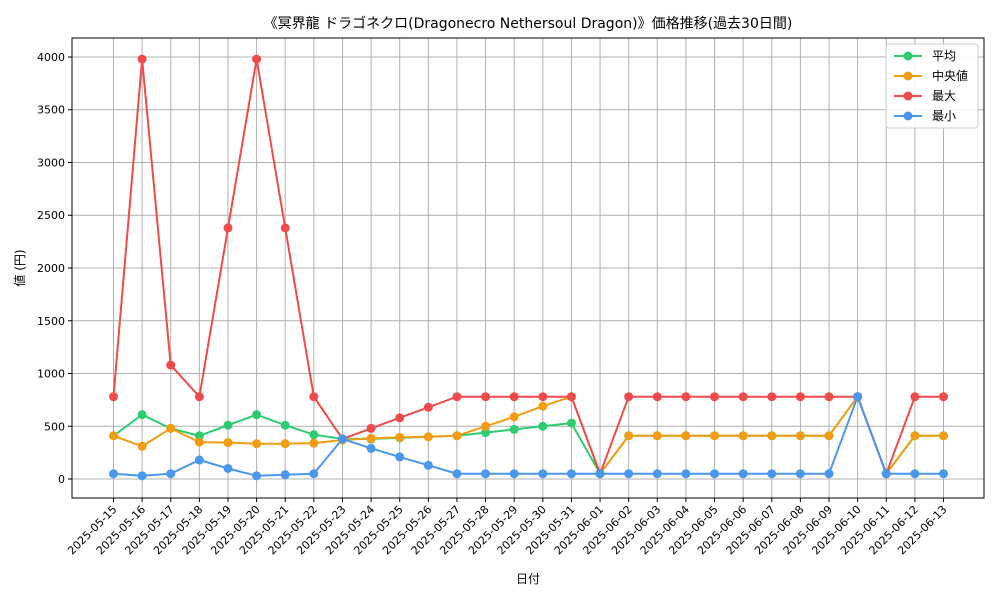 This screenshot has height=600, width=1000. Describe the element at coordinates (51, 321) in the screenshot. I see `y-tick-label: 1500` at that location.